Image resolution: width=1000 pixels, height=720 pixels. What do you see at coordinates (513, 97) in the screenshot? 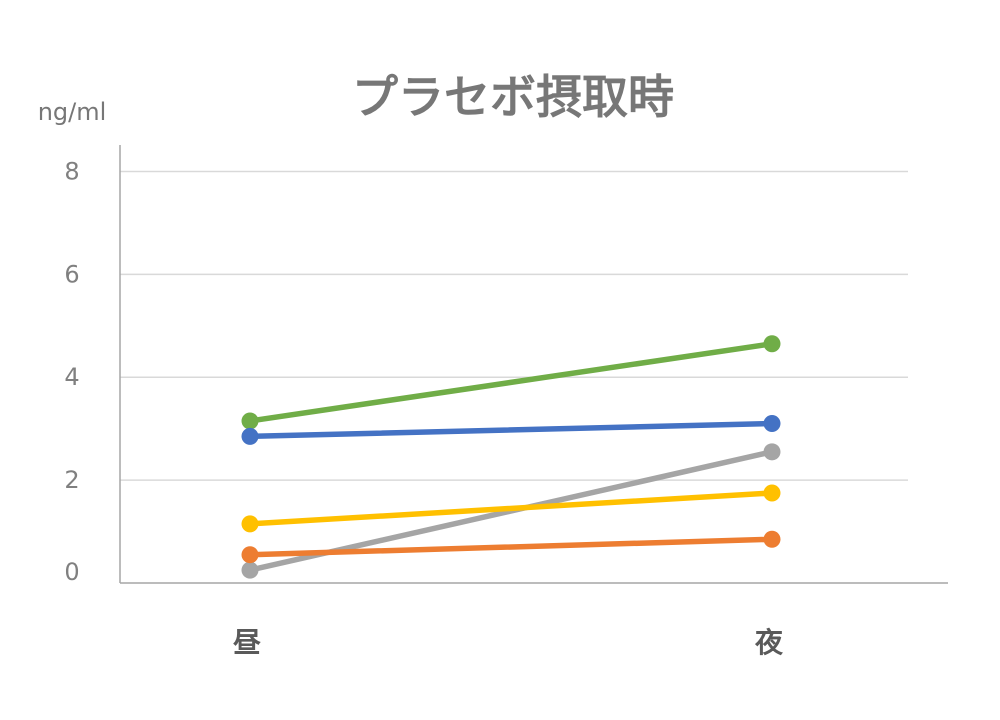
I see `chart-title: プラセボ摂取時` at bounding box center [513, 97].